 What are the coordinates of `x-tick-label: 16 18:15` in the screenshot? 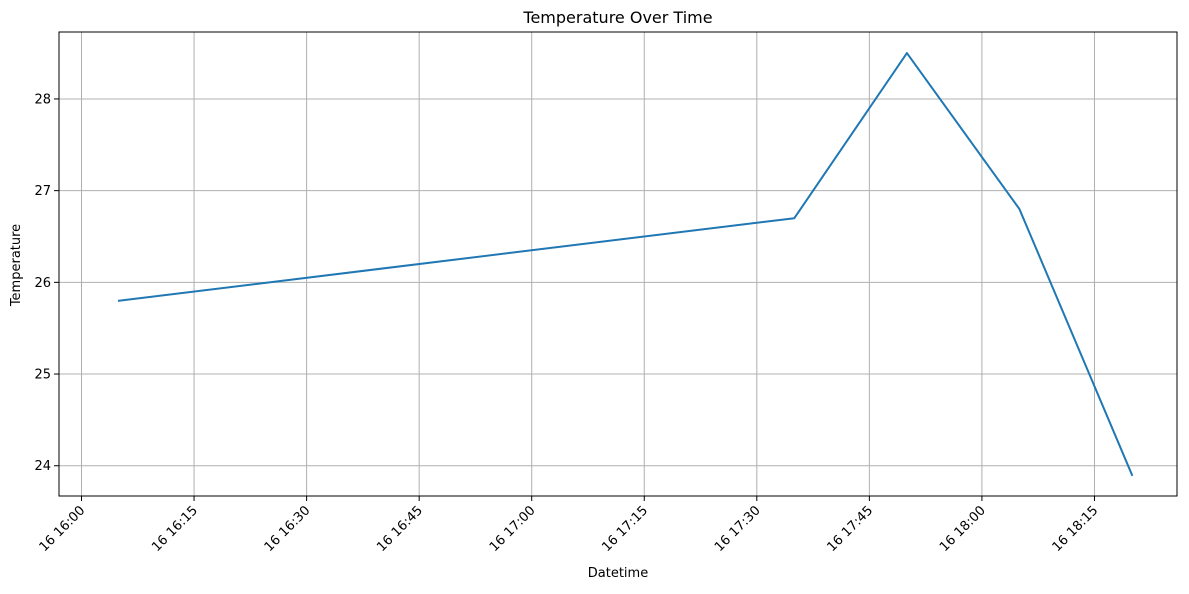 It's located at (1076, 529).